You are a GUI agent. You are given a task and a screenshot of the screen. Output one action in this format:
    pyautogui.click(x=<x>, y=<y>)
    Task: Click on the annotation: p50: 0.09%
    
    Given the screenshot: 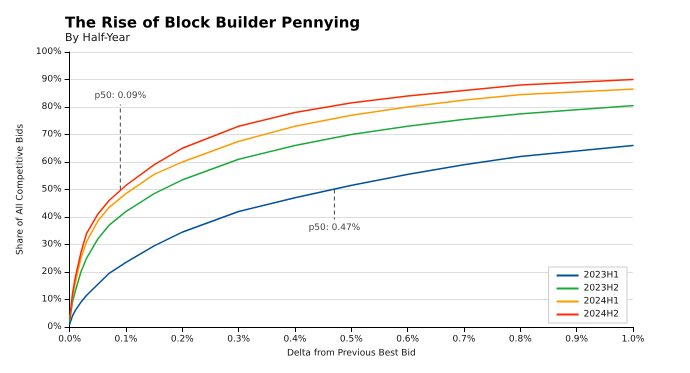 What is the action you would take?
    pyautogui.click(x=120, y=96)
    